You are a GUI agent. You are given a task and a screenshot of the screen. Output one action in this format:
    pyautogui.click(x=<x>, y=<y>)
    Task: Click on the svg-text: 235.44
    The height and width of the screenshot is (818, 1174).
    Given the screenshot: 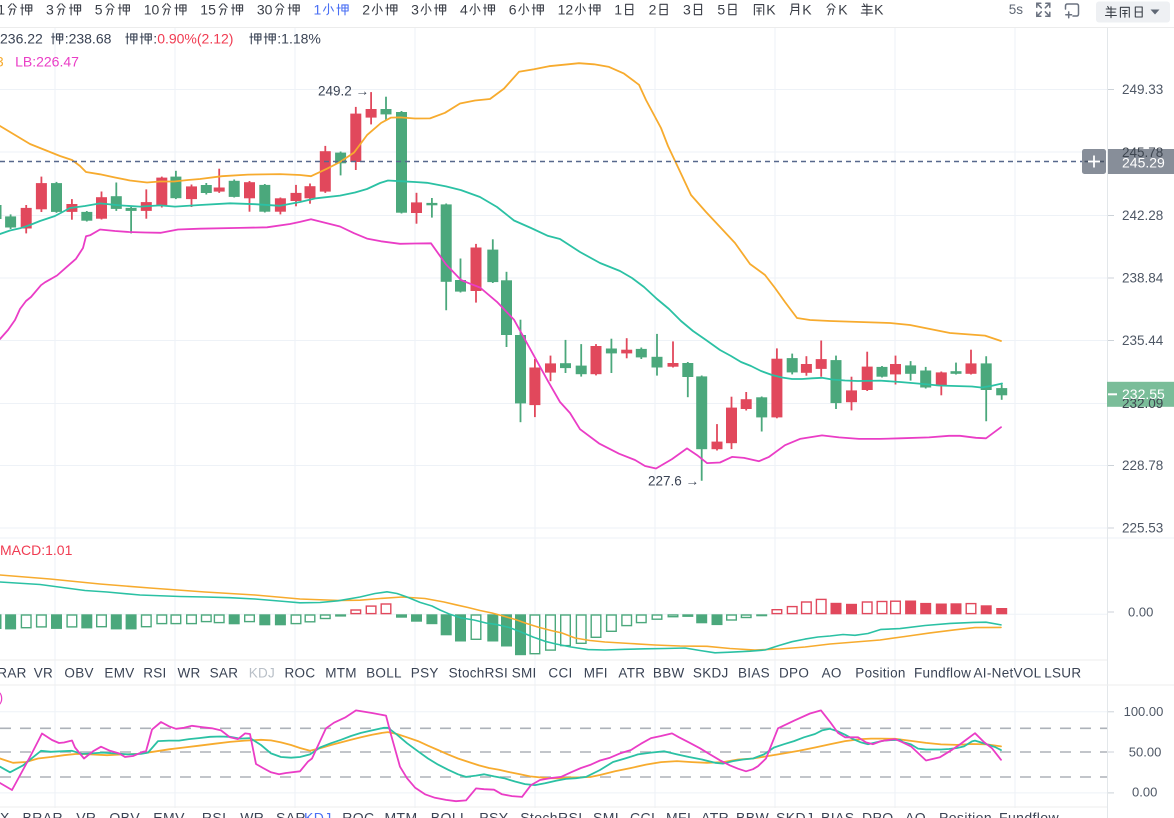 What is the action you would take?
    pyautogui.click(x=1143, y=340)
    